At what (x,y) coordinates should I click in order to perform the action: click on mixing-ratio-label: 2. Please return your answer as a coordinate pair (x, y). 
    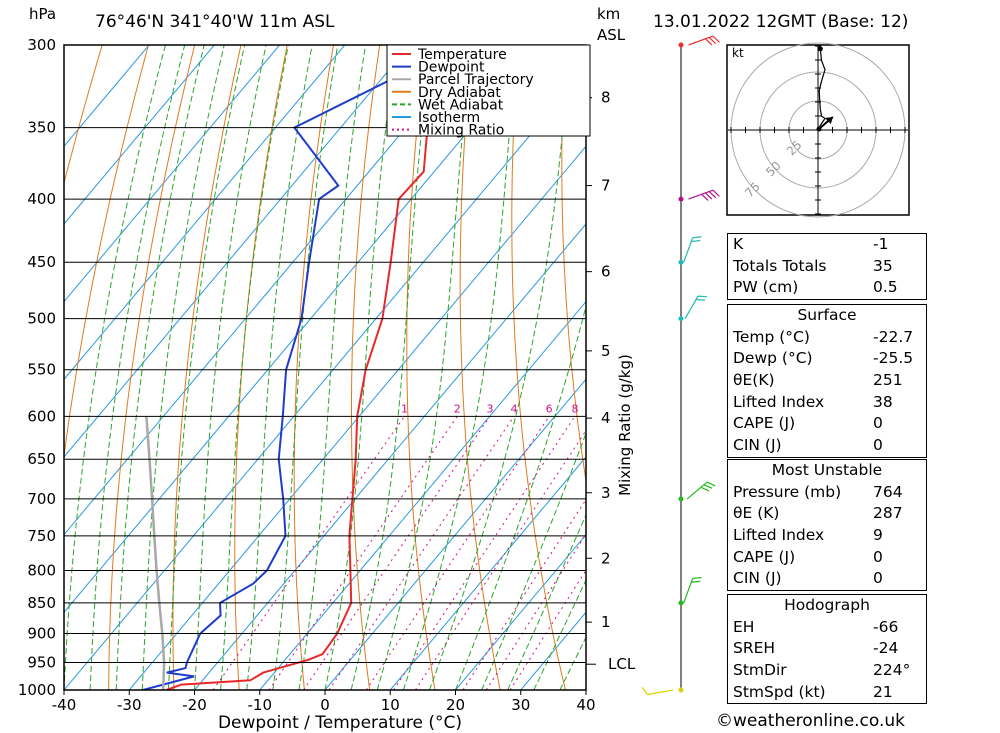
    Looking at the image, I should click on (457, 408).